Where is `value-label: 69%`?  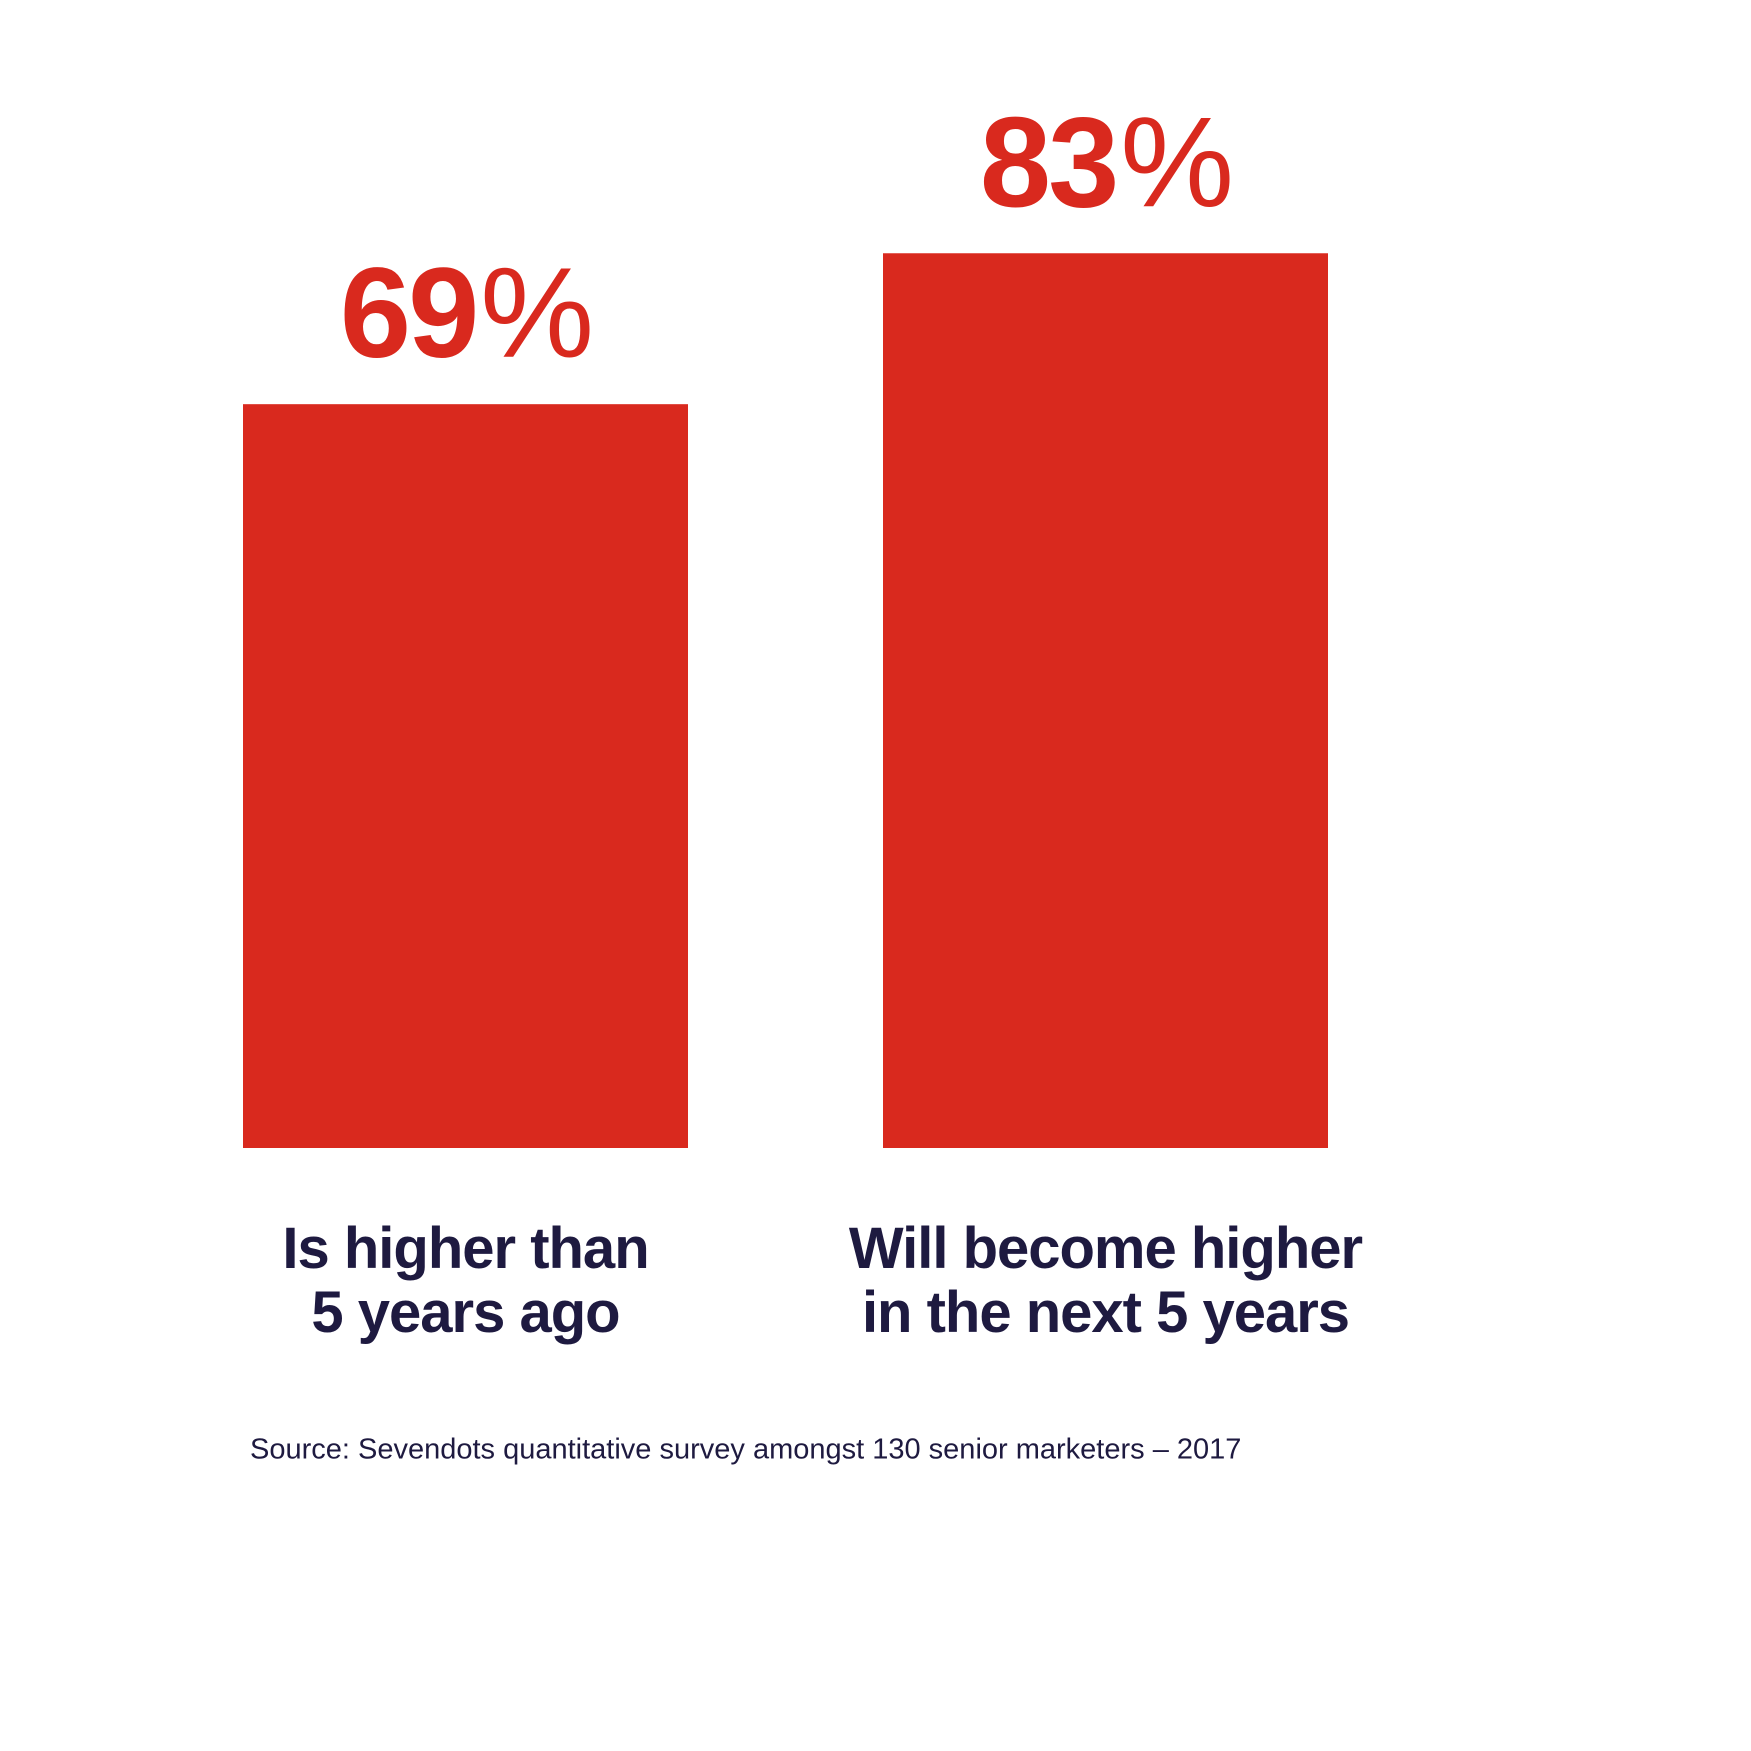 value-label: 69% is located at coordinates (465, 313).